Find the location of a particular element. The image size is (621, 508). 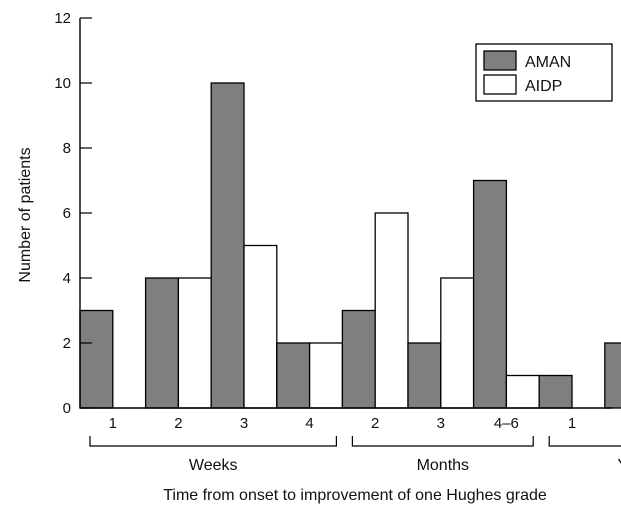

x-tick-label-7: 1 is located at coordinates (572, 423).